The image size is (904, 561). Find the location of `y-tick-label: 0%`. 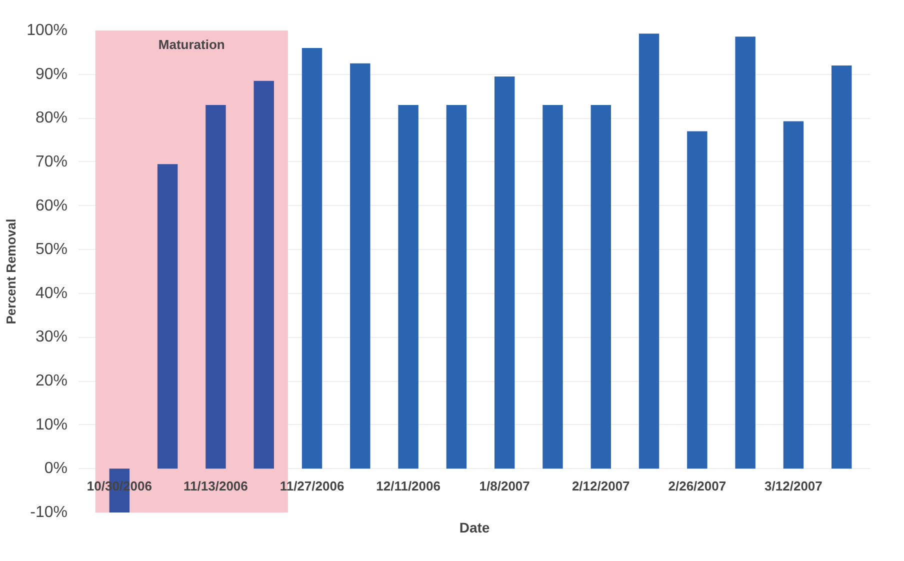

y-tick-label: 0% is located at coordinates (56, 469).